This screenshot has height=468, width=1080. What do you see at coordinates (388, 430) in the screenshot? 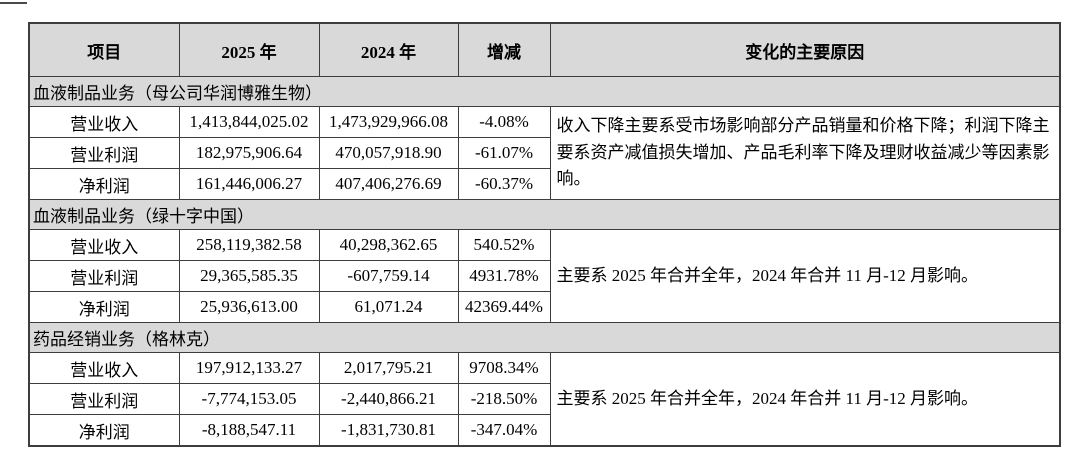
I see `cell-2024-value: -1,831,730.81` at bounding box center [388, 430].